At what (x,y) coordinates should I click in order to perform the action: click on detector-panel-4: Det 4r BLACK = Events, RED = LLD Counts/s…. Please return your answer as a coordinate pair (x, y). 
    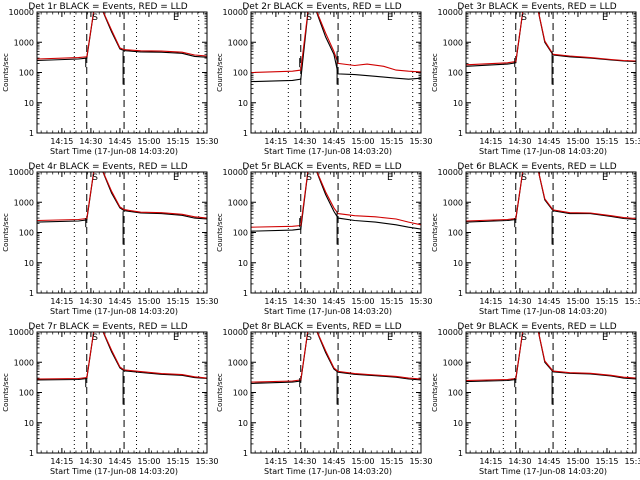
    Looking at the image, I should click on (110, 239).